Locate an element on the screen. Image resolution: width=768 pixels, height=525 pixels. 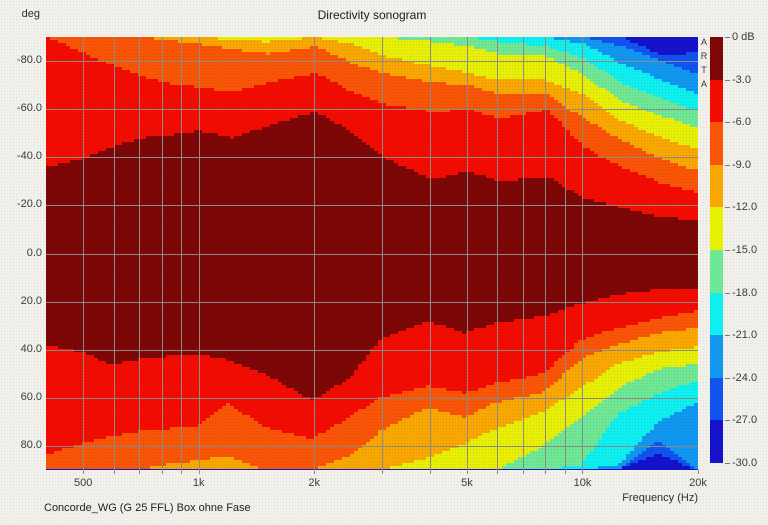
x-tick-label: 20k is located at coordinates (698, 483).